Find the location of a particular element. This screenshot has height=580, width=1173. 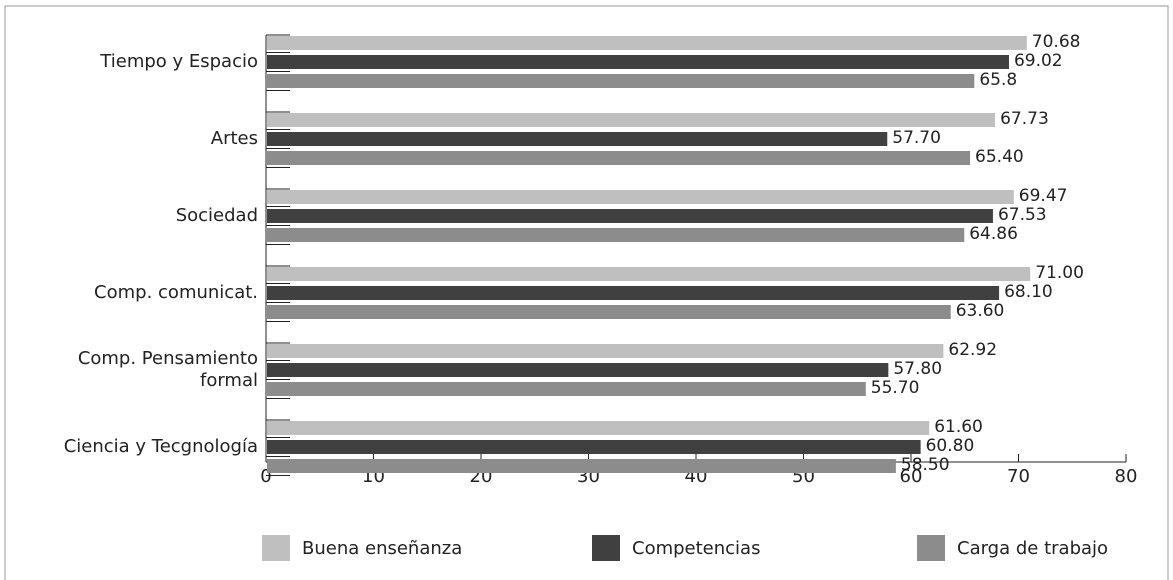

legend-label: Competencias is located at coordinates (696, 548).